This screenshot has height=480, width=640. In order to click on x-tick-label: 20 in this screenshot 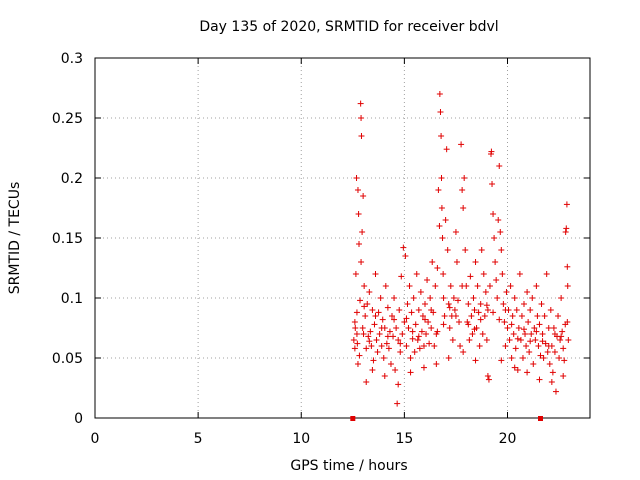, I will do `click(508, 439)`.